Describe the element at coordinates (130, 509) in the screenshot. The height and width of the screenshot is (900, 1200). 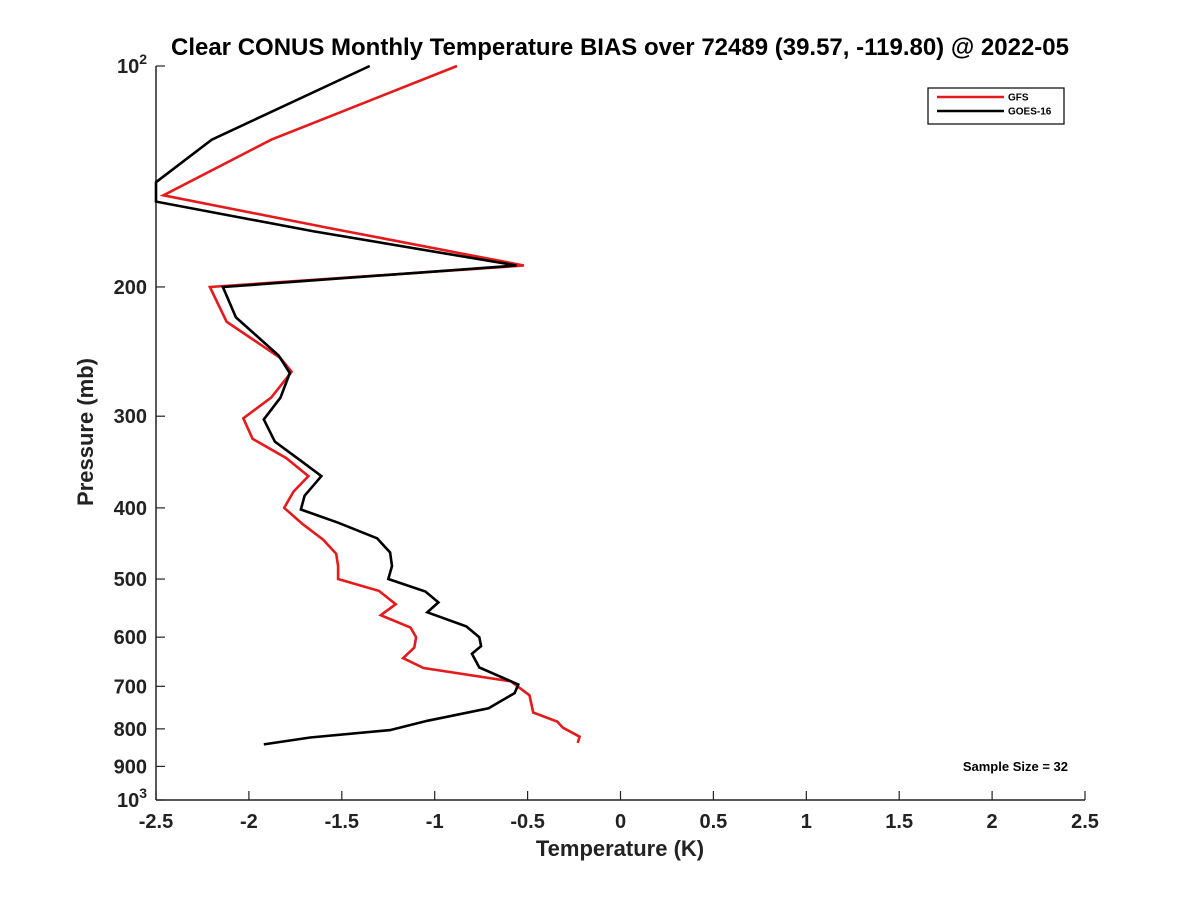
I see `y-tick-label: 400` at that location.